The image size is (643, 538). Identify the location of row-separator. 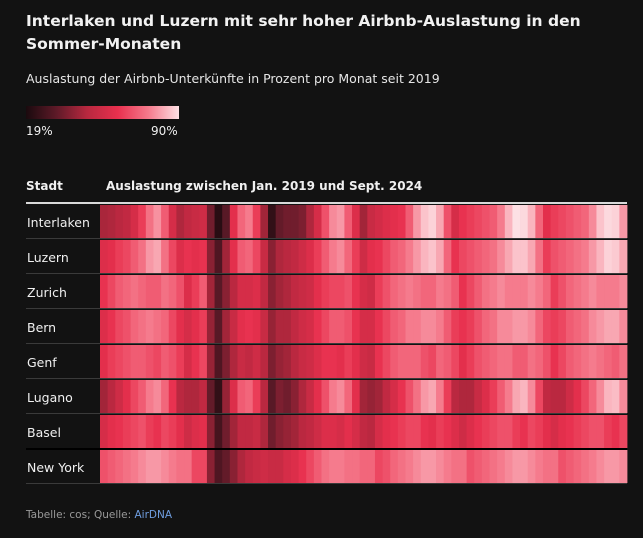
(326, 413).